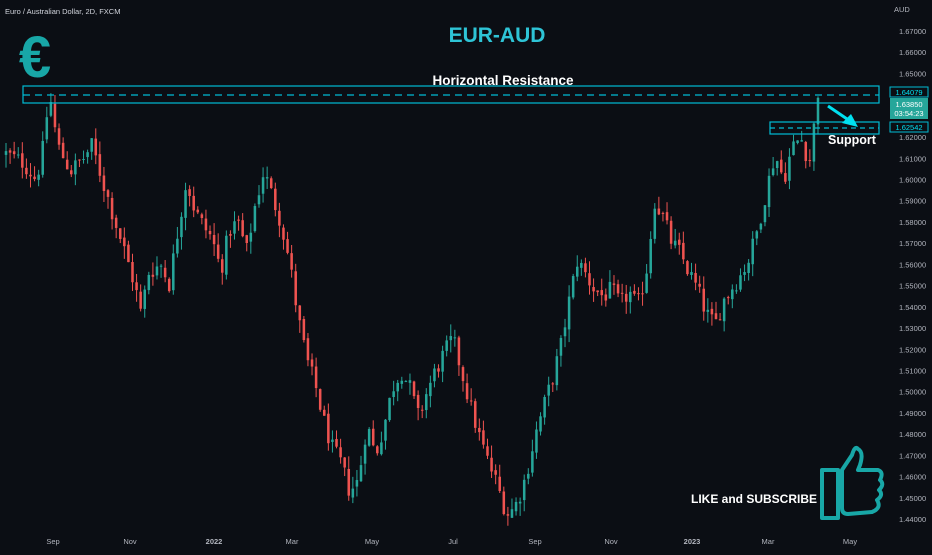 The image size is (932, 555). Describe the element at coordinates (912, 158) in the screenshot. I see `price-tick-label: 1.61000` at that location.